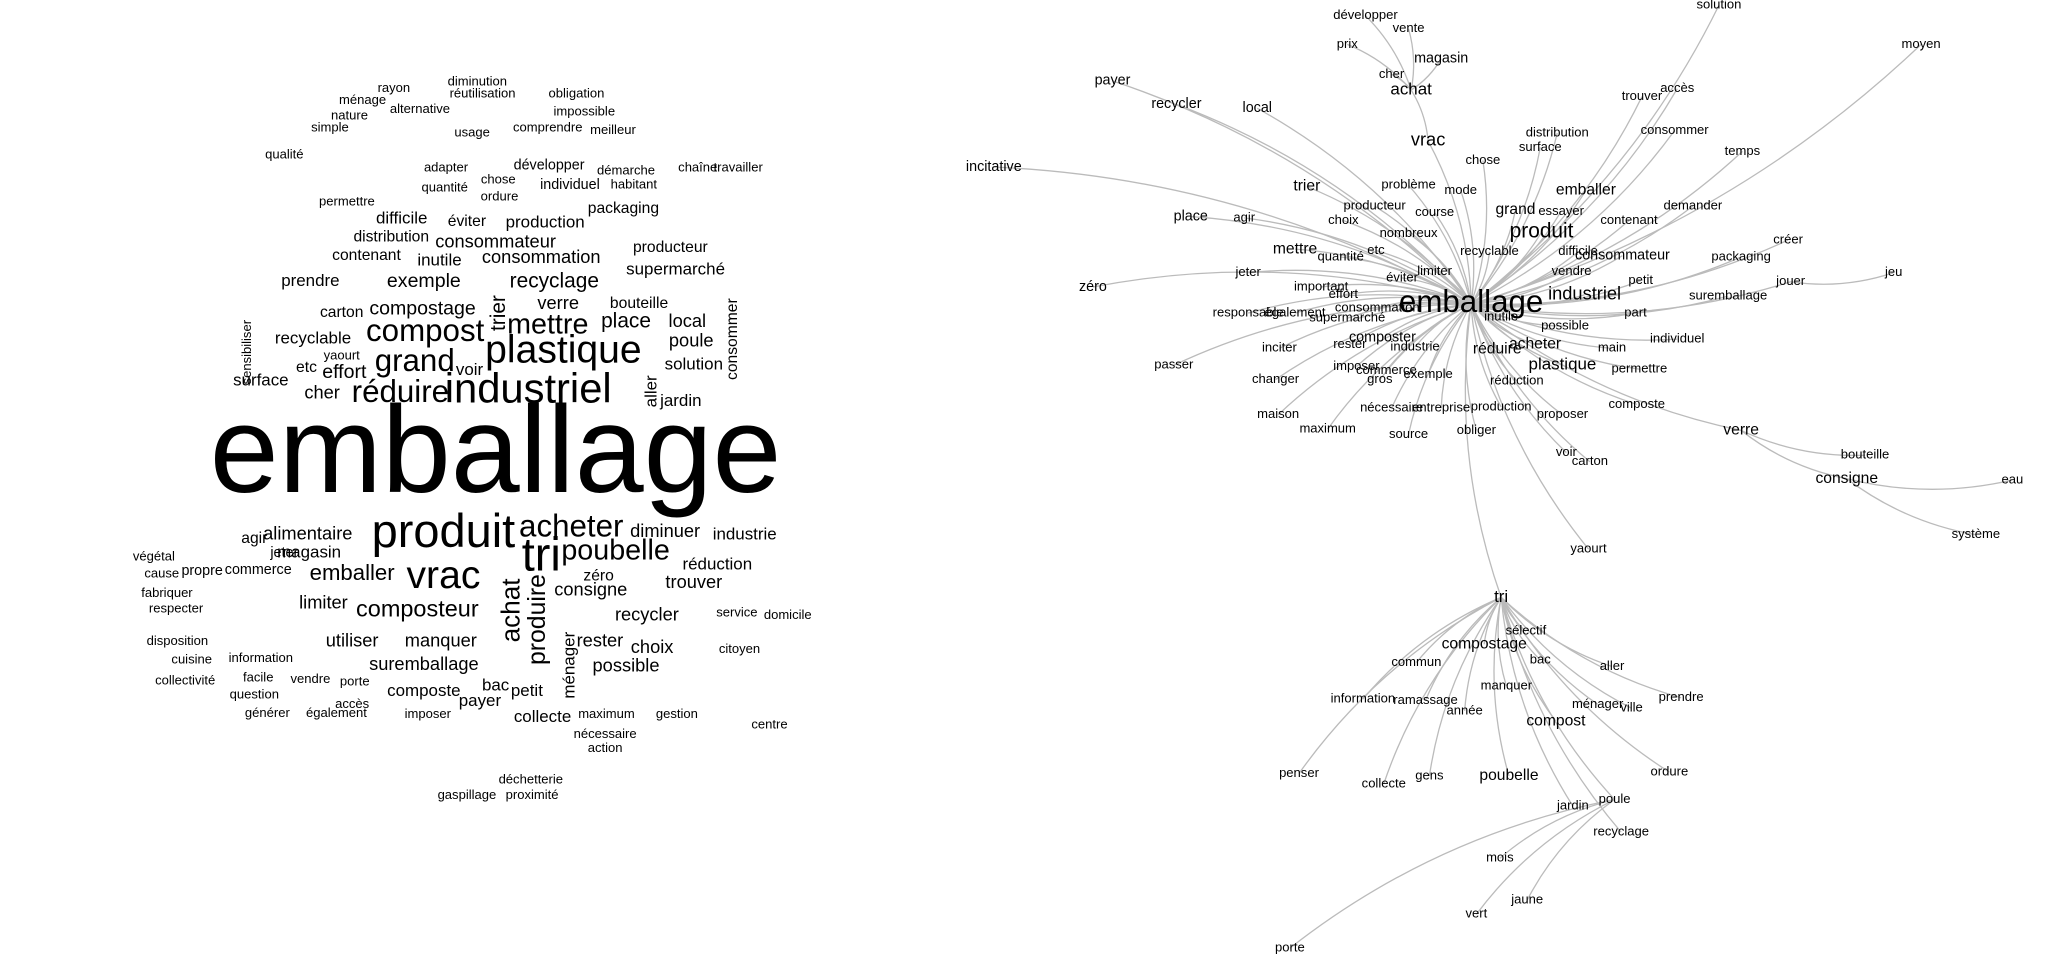 This screenshot has width=2045, height=965. Describe the element at coordinates (422, 308) in the screenshot. I see `cloud-word: compostage` at that location.